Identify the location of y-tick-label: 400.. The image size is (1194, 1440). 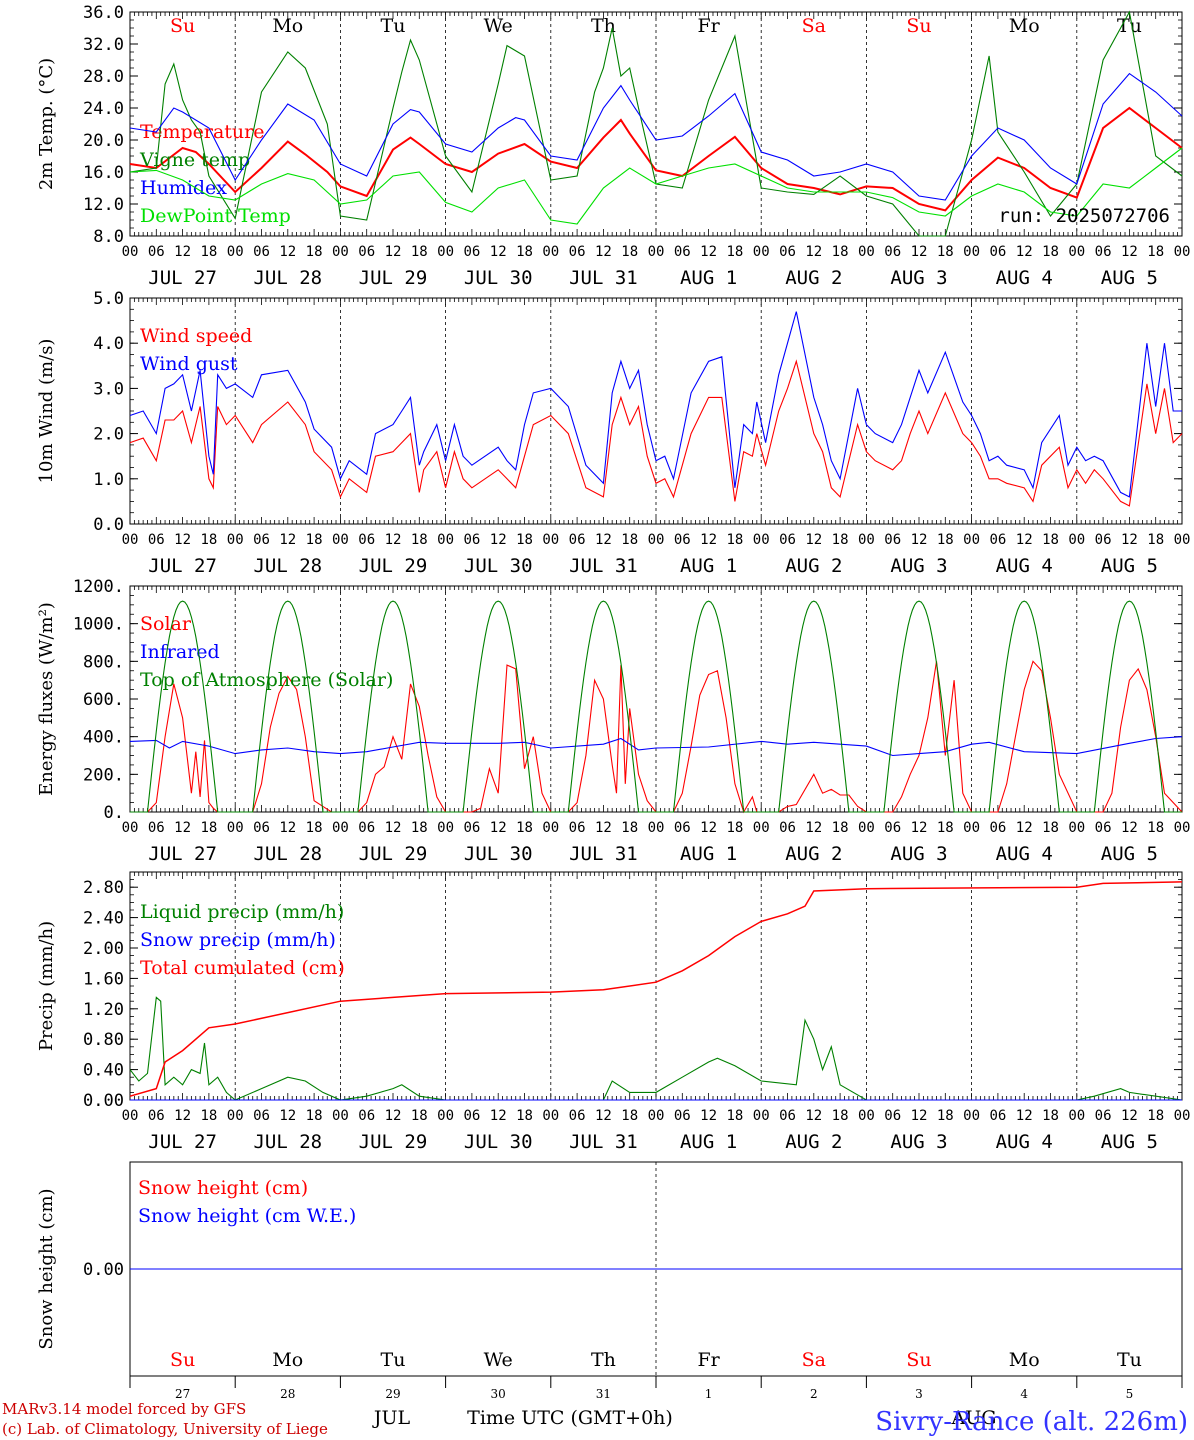
(103, 738).